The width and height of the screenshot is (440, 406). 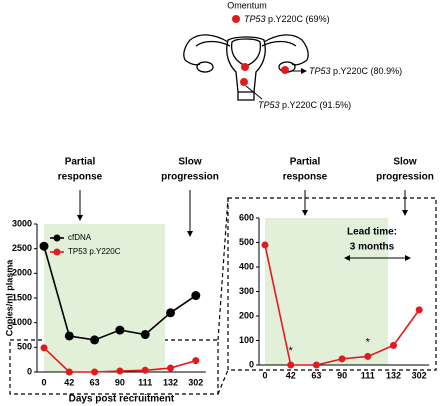 I want to click on variant: p.Y220C (80.9%), so click(x=367, y=71).